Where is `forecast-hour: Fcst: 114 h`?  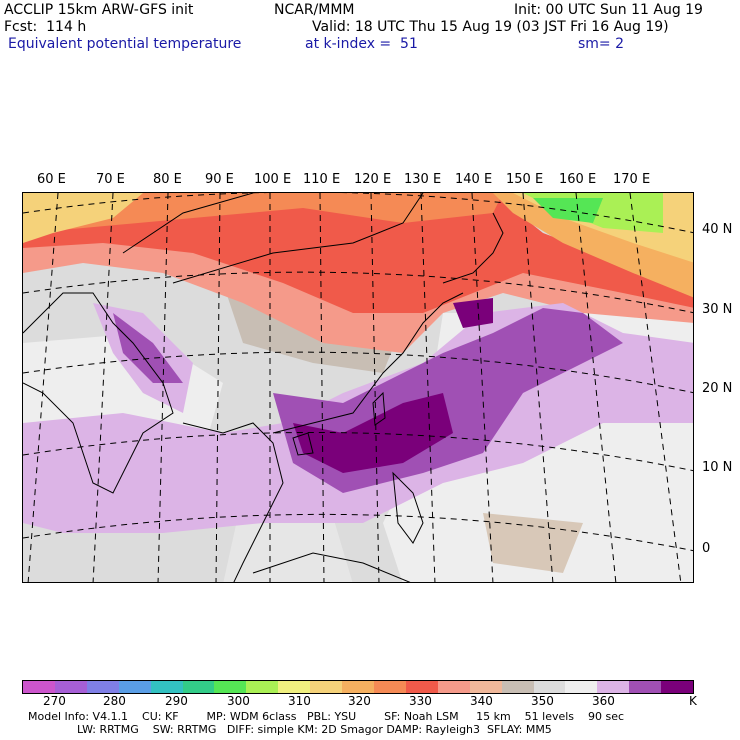
forecast-hour: Fcst: 114 h is located at coordinates (45, 27).